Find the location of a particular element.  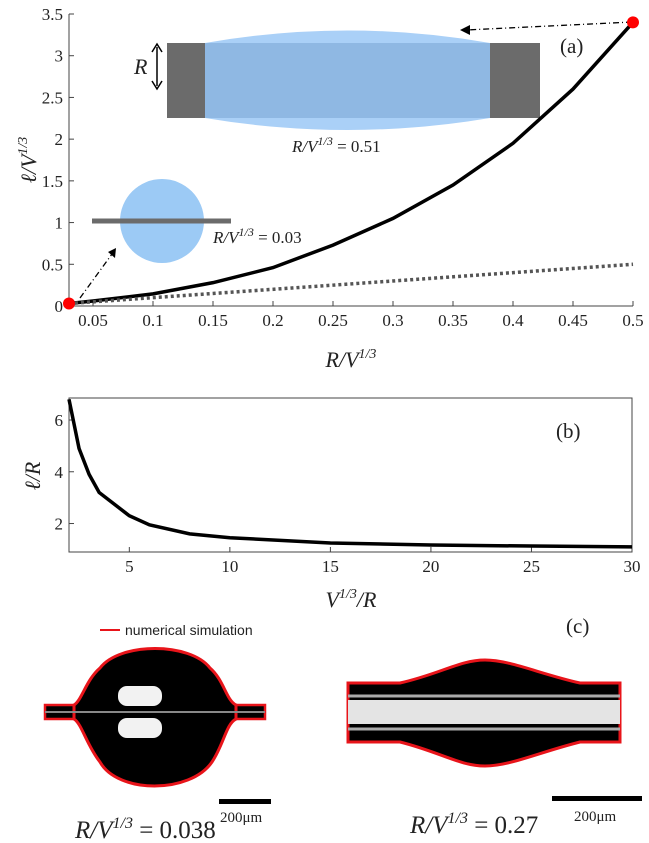

y-tick-label: 1 is located at coordinates (59, 223).